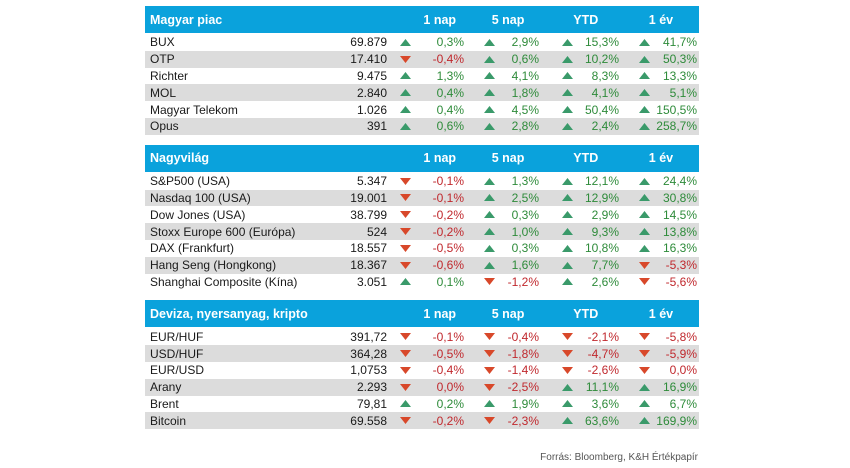 The height and width of the screenshot is (468, 850). Describe the element at coordinates (660, 93) in the screenshot. I see `change-cell: 5,1%` at that location.